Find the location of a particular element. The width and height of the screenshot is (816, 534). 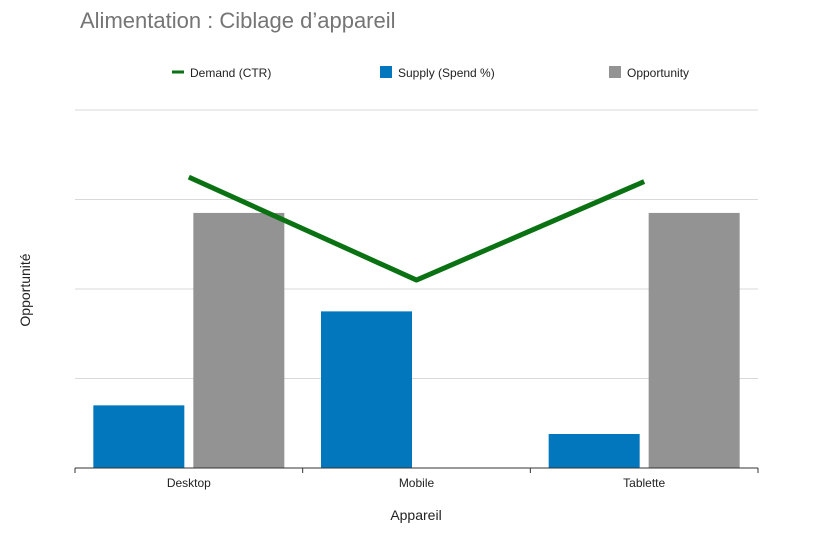

chart-title: Alimentation : Ciblage d’appareil is located at coordinates (238, 20).